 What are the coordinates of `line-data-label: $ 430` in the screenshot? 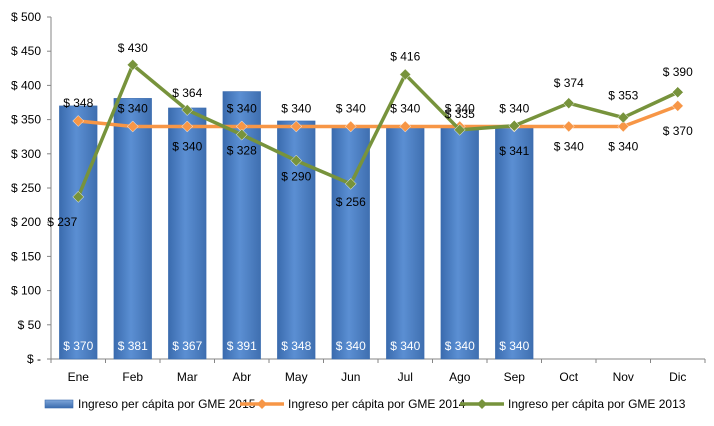 It's located at (133, 48).